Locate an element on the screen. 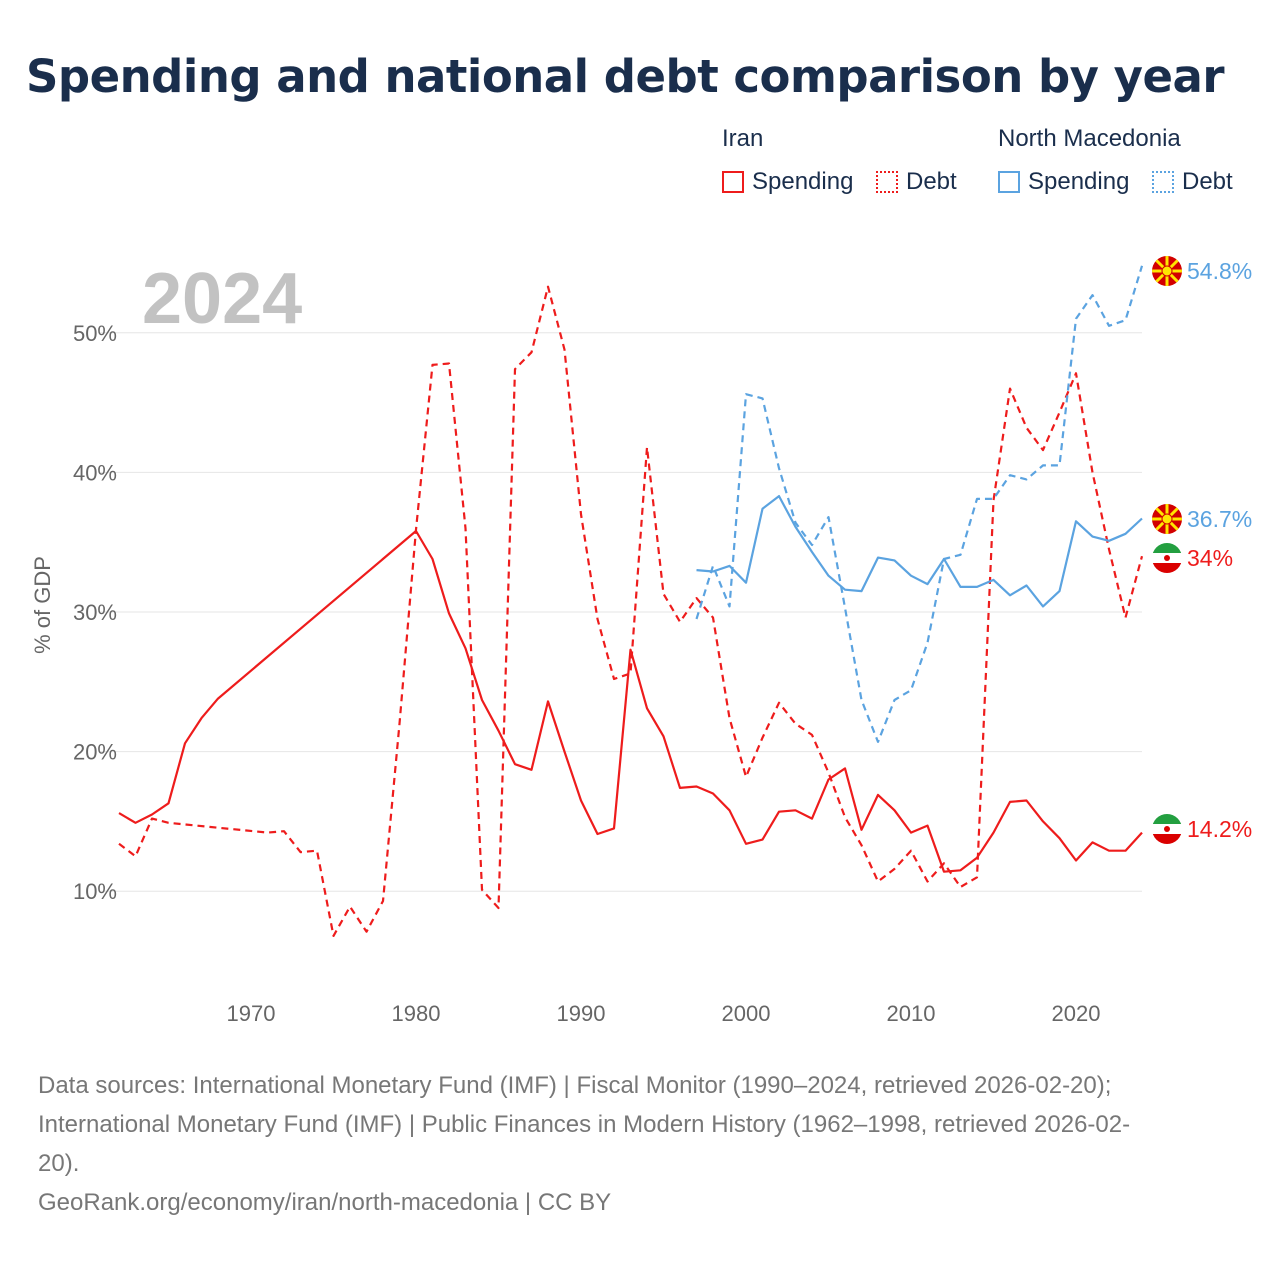  end-label-iran-debt: 34% is located at coordinates (1210, 558).